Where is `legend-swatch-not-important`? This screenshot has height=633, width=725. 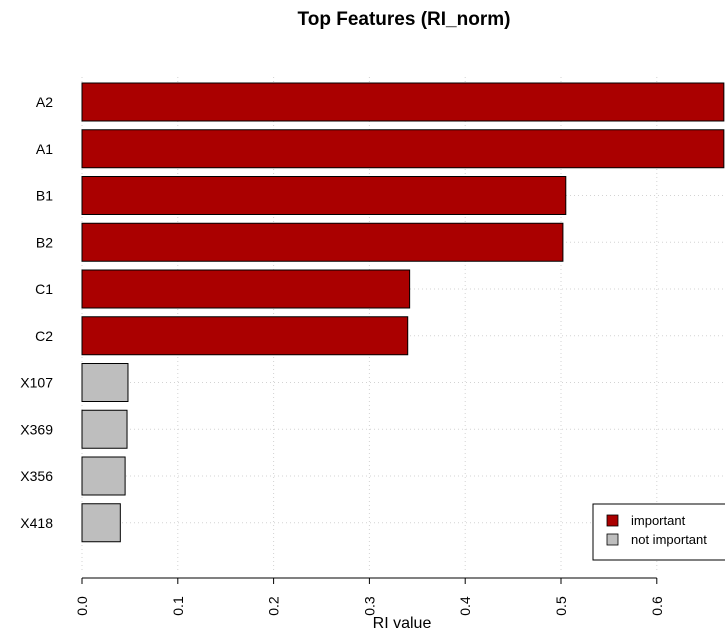
legend-swatch-not-important is located at coordinates (612, 539).